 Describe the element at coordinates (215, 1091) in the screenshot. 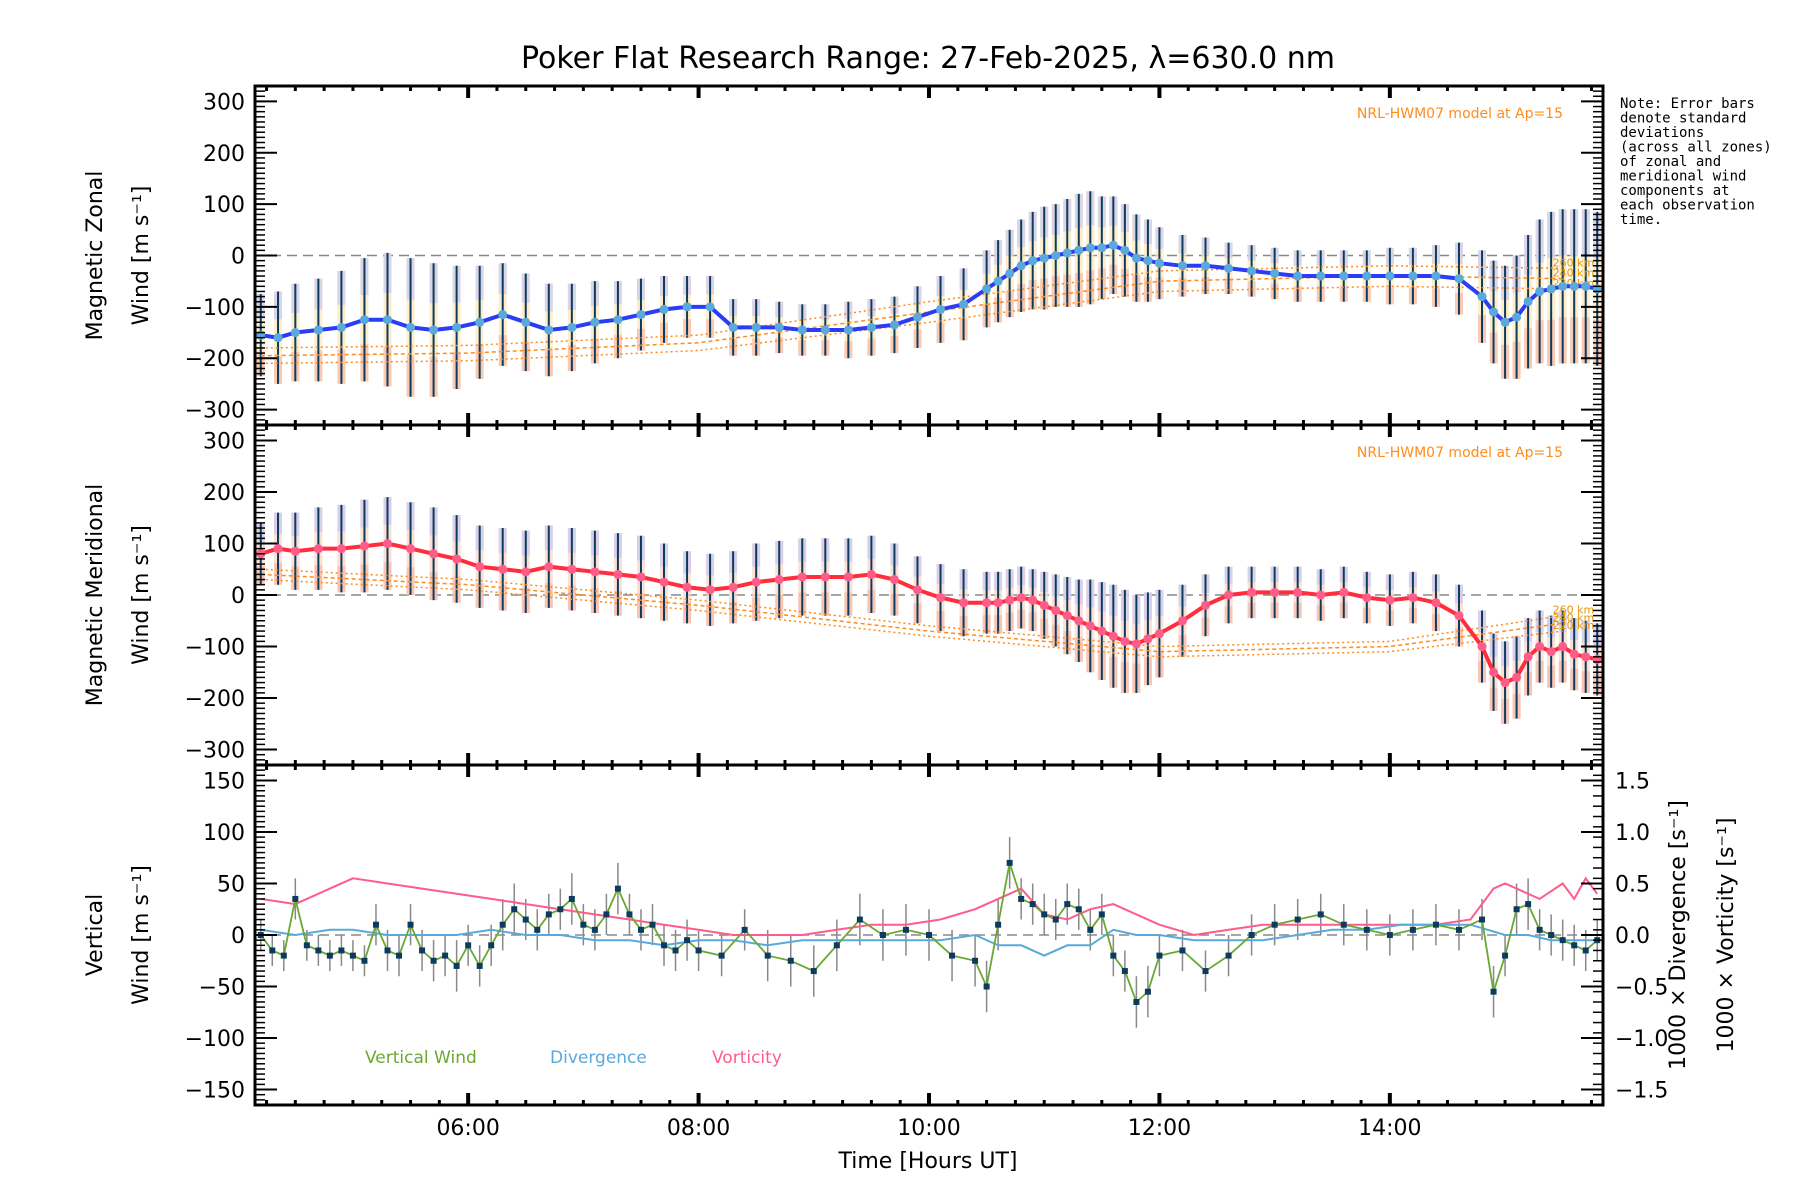

I see `y-tick-label: −150` at that location.